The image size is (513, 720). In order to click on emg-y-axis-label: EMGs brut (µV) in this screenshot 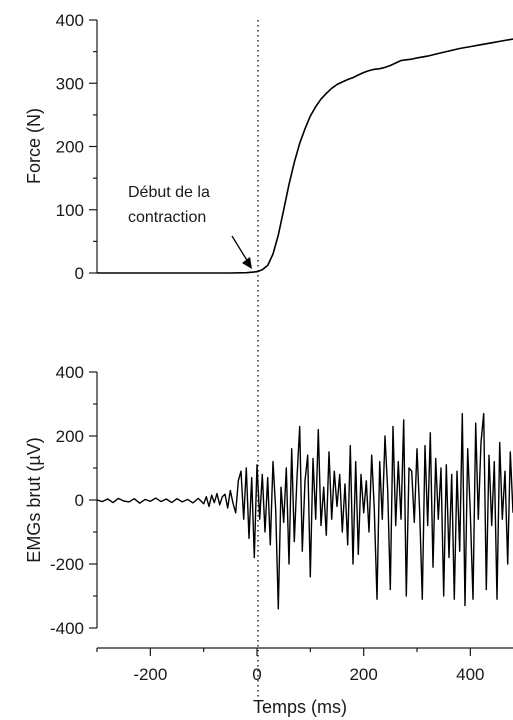, I will do `click(34, 499)`.